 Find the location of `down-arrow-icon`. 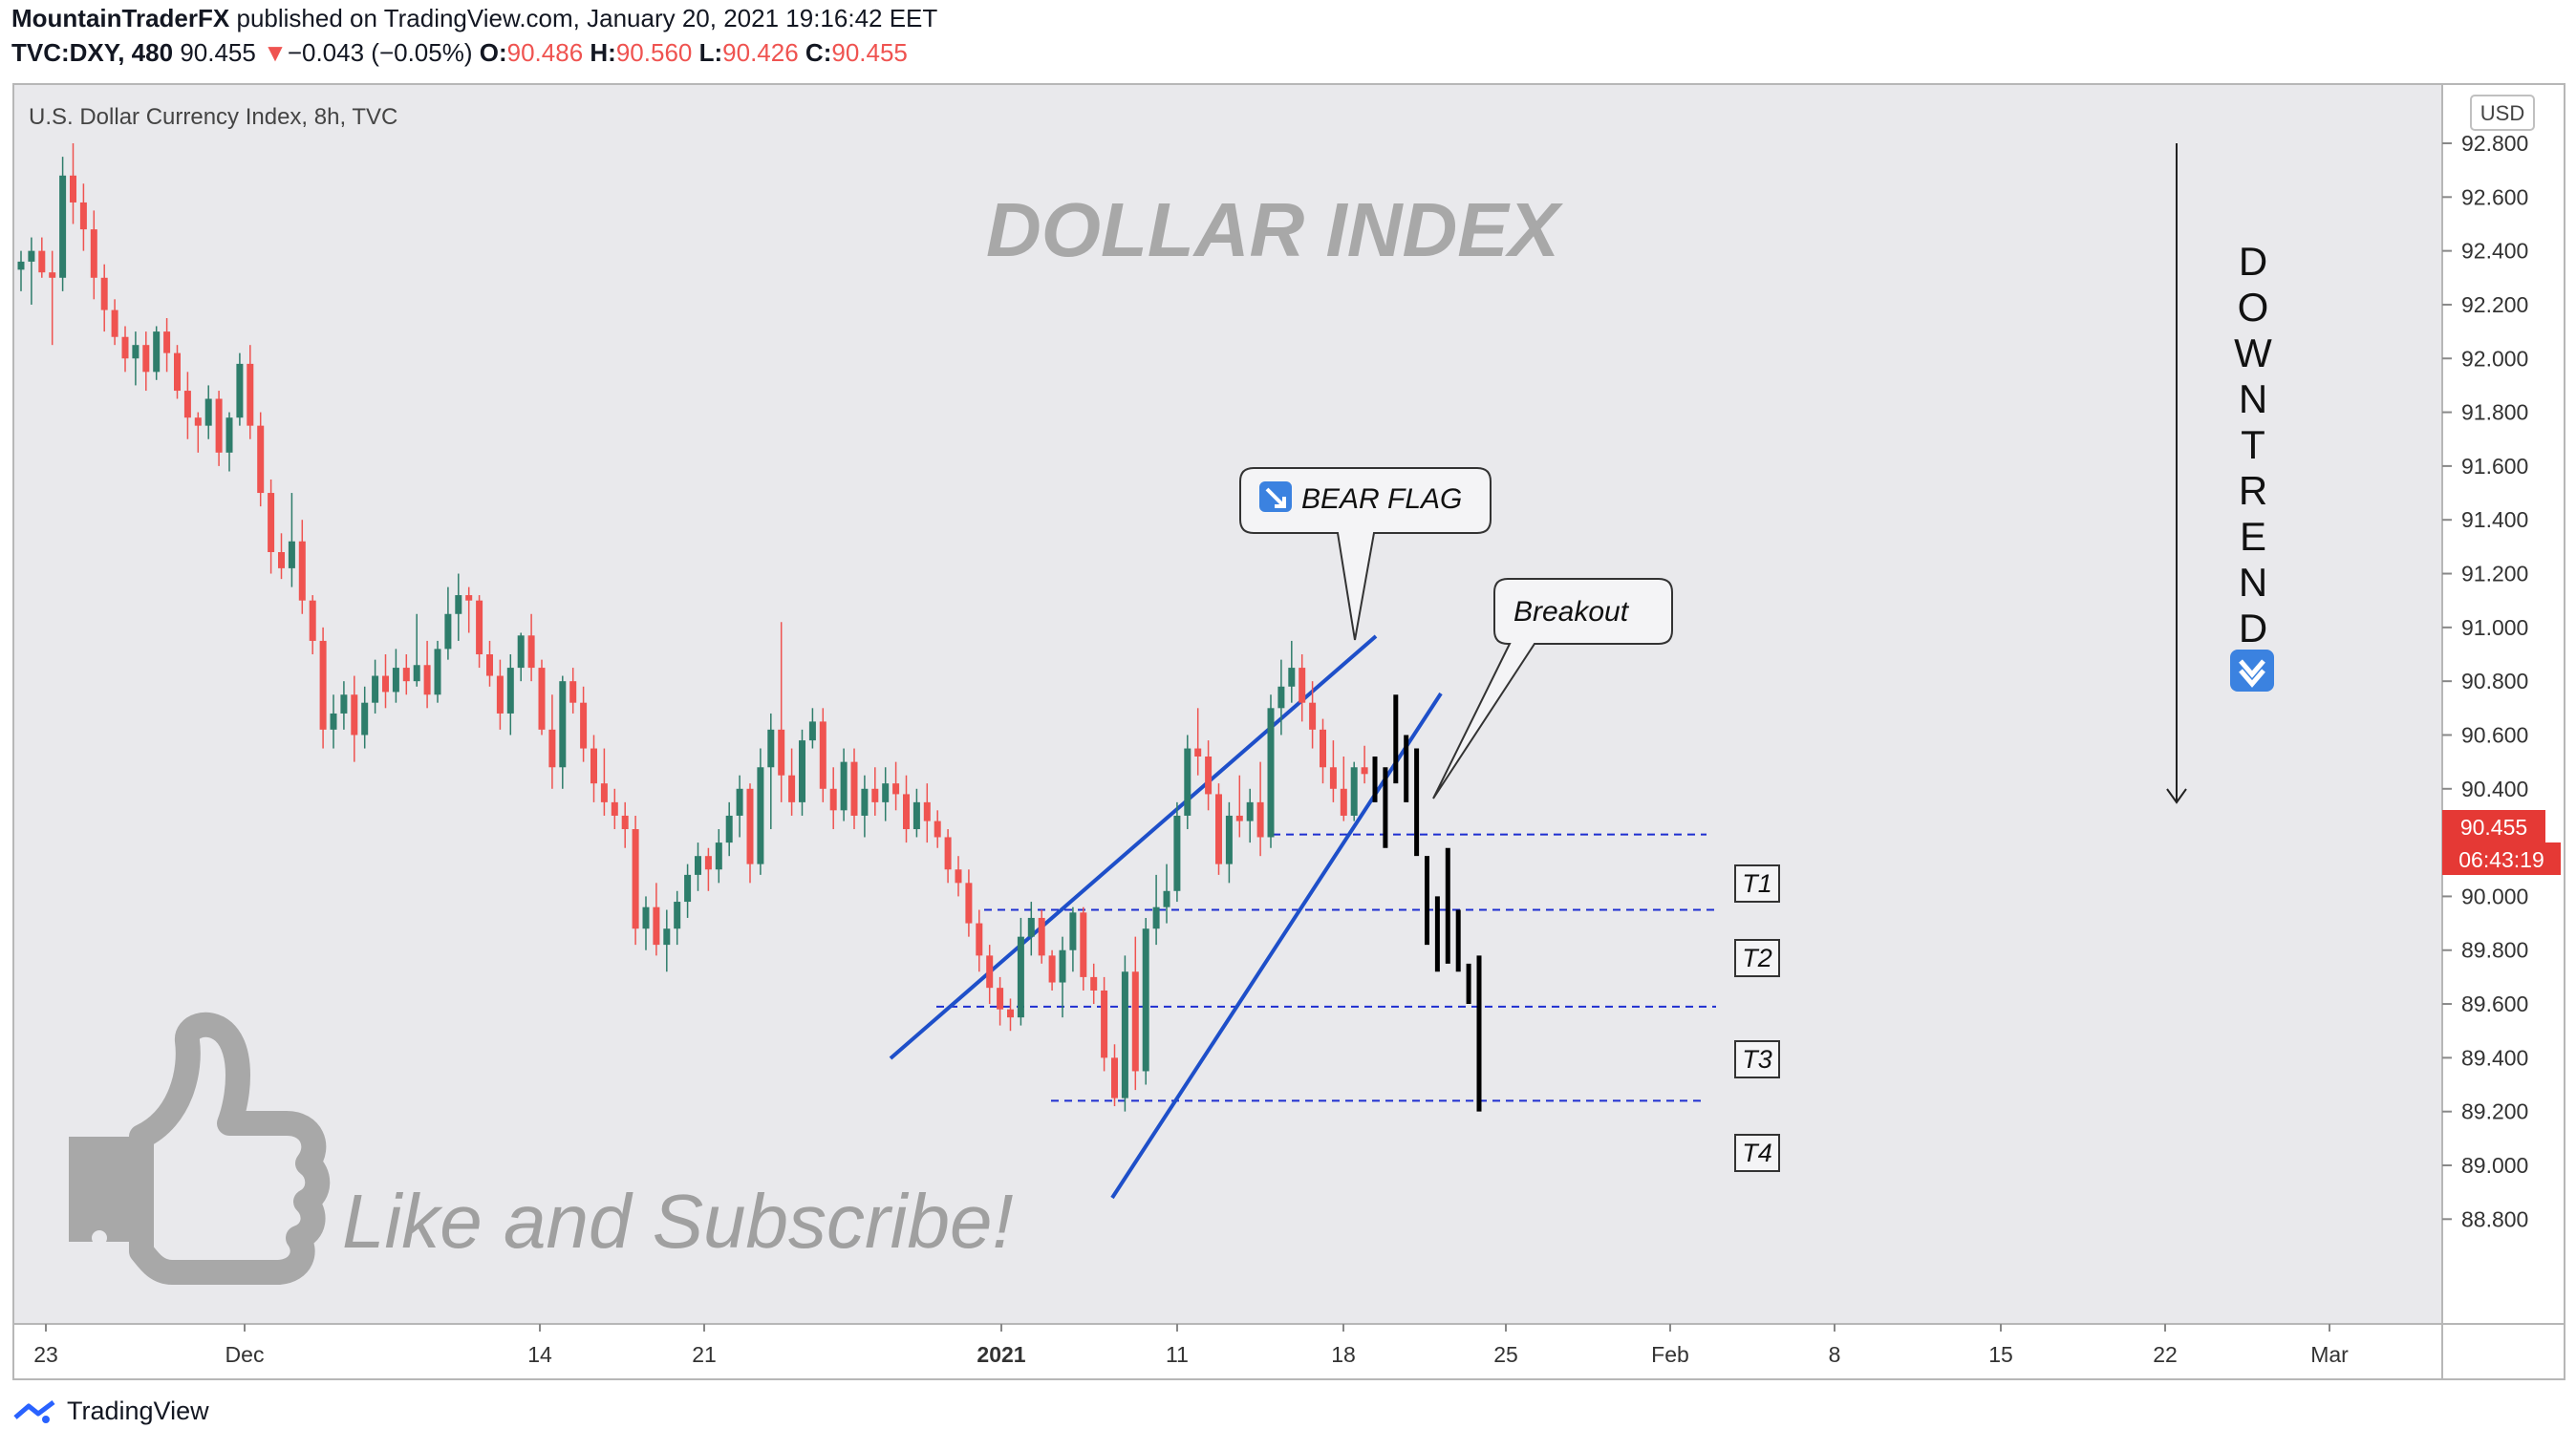

down-arrow-icon is located at coordinates (2252, 671).